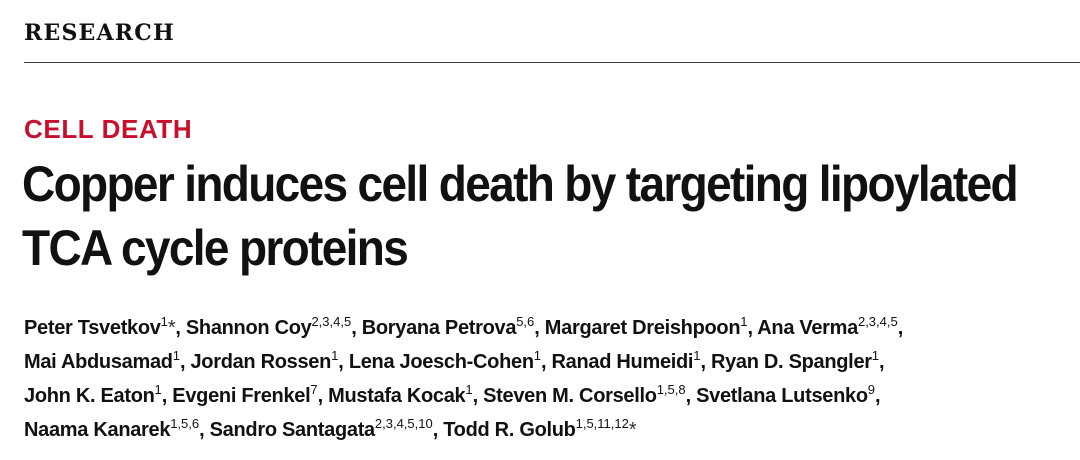  I want to click on author-entry: Margaret Dreishpoon1, so click(646, 326).